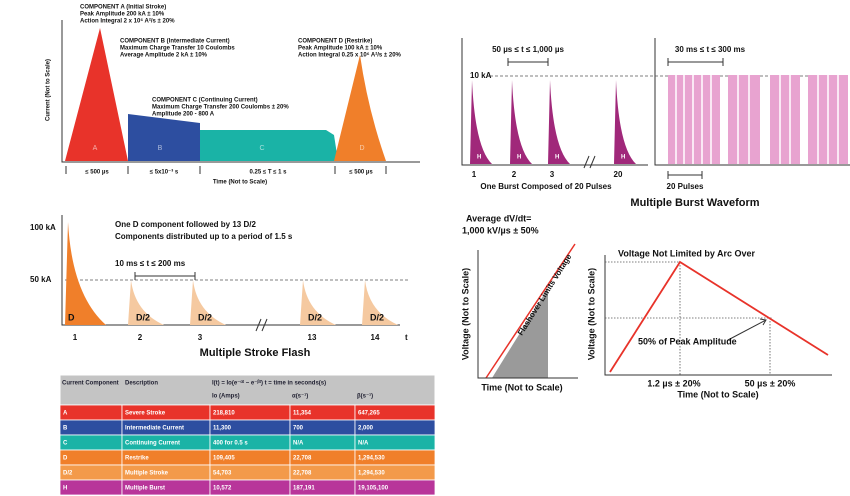 Image resolution: width=850 pixels, height=496 pixels. What do you see at coordinates (95, 148) in the screenshot?
I see `segment-label: A` at bounding box center [95, 148].